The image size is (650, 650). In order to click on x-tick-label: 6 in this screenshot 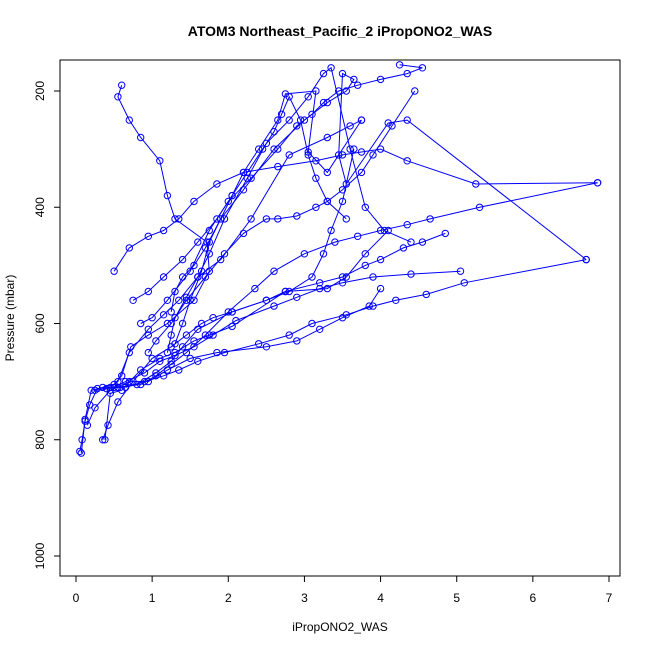, I will do `click(533, 598)`.